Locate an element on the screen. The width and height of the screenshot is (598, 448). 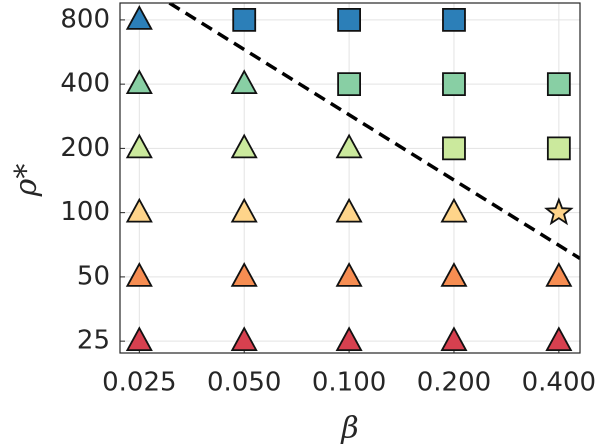
y-axis-label: ρ* is located at coordinates (26, 181).